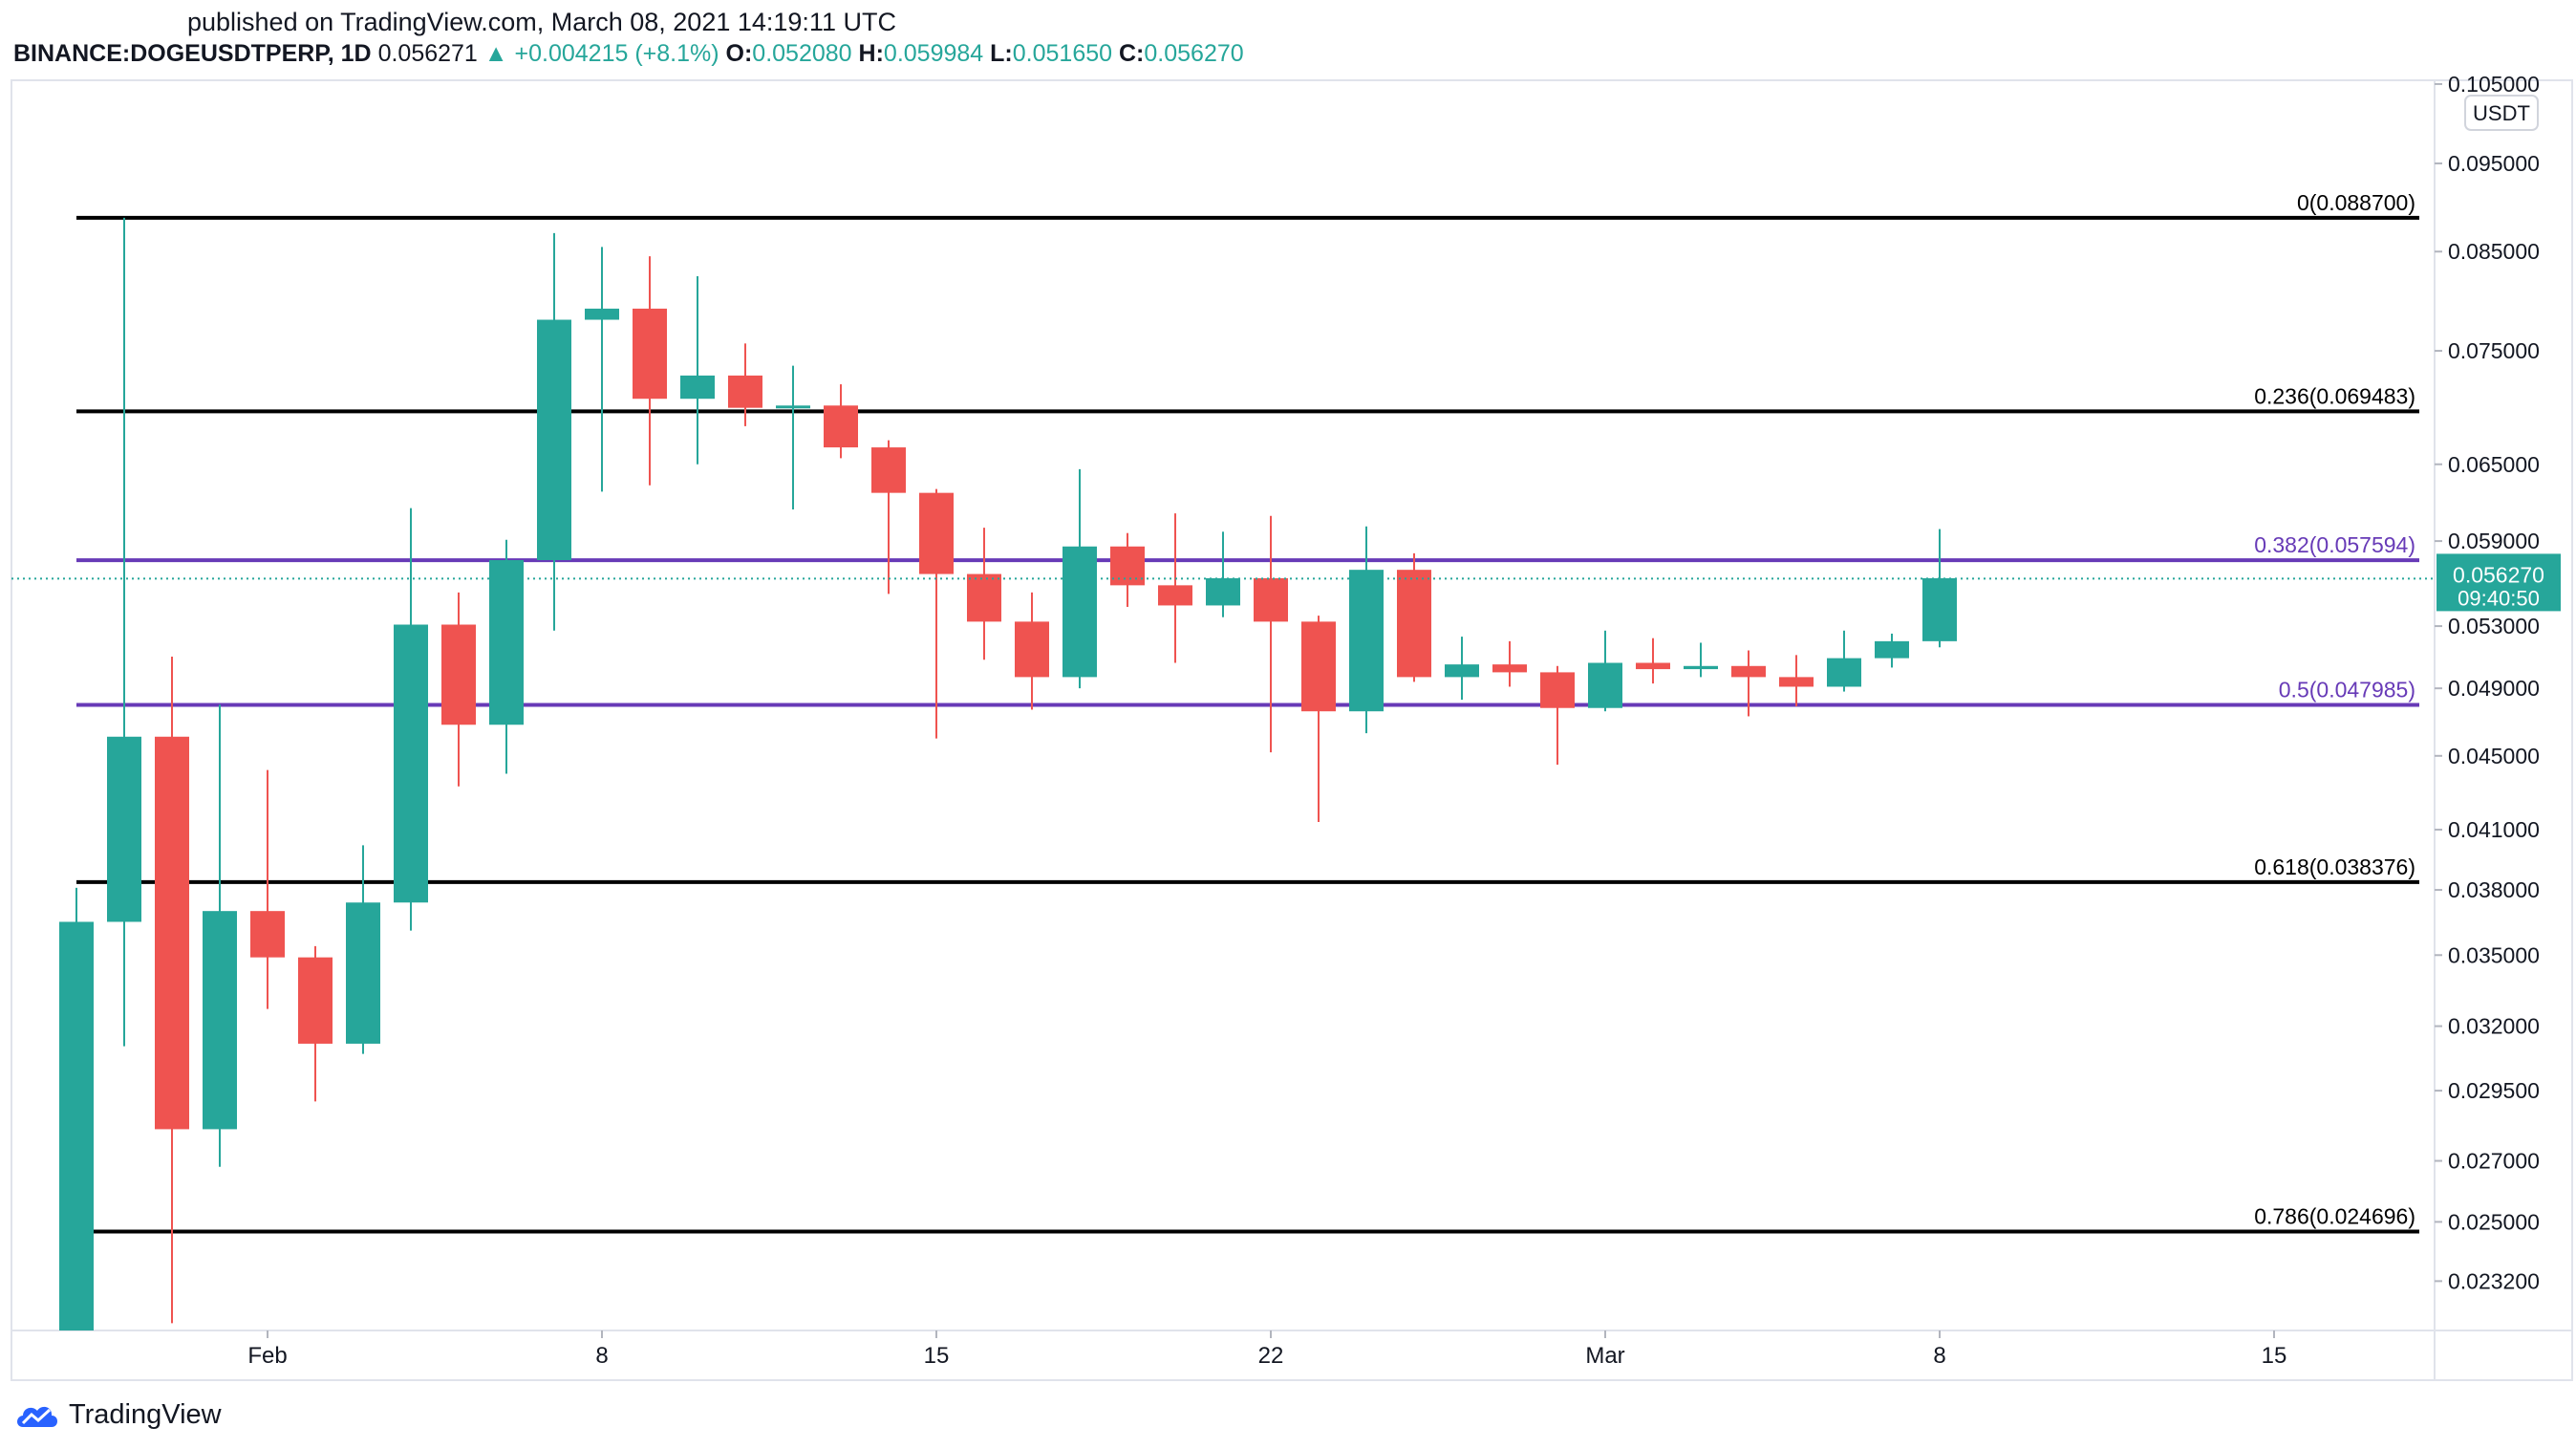 This screenshot has height=1449, width=2576. What do you see at coordinates (2334, 544) in the screenshot?
I see `fib-level-label: 0.382(0.057594)` at bounding box center [2334, 544].